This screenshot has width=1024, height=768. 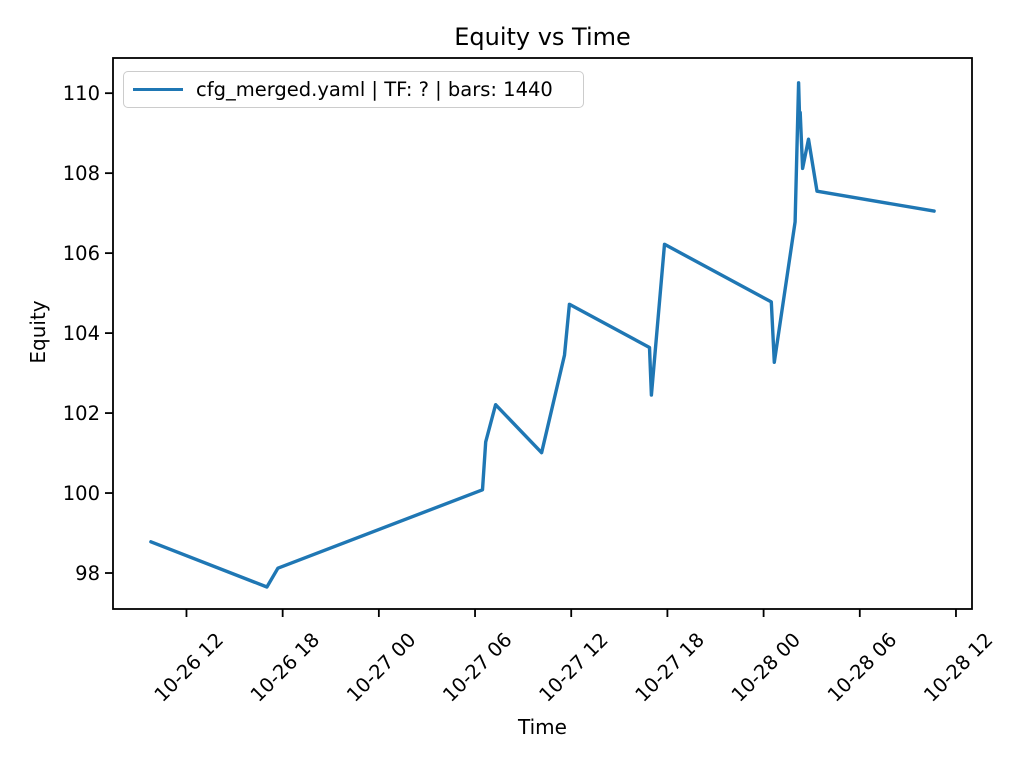 What do you see at coordinates (285, 667) in the screenshot?
I see `x-tick-label: 10-26 18` at bounding box center [285, 667].